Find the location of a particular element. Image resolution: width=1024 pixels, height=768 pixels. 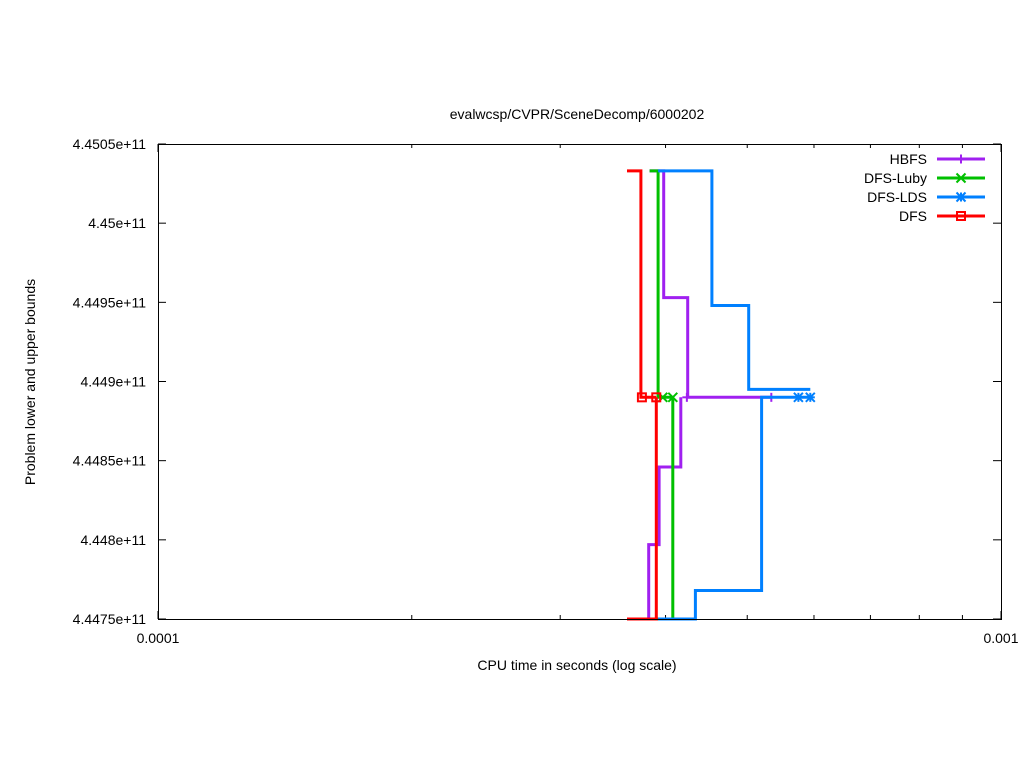

series-hbfs-marker is located at coordinates (687, 397).